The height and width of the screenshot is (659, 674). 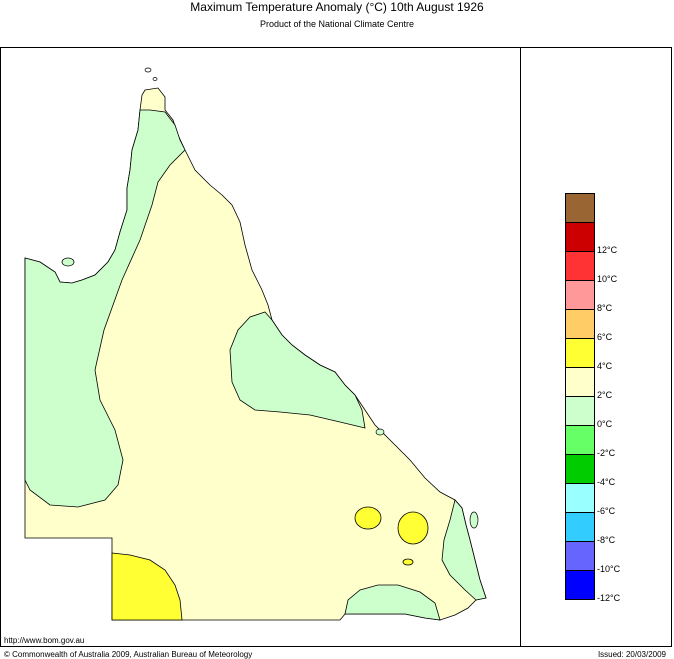 What do you see at coordinates (606, 540) in the screenshot?
I see `legend-label: -8°C` at bounding box center [606, 540].